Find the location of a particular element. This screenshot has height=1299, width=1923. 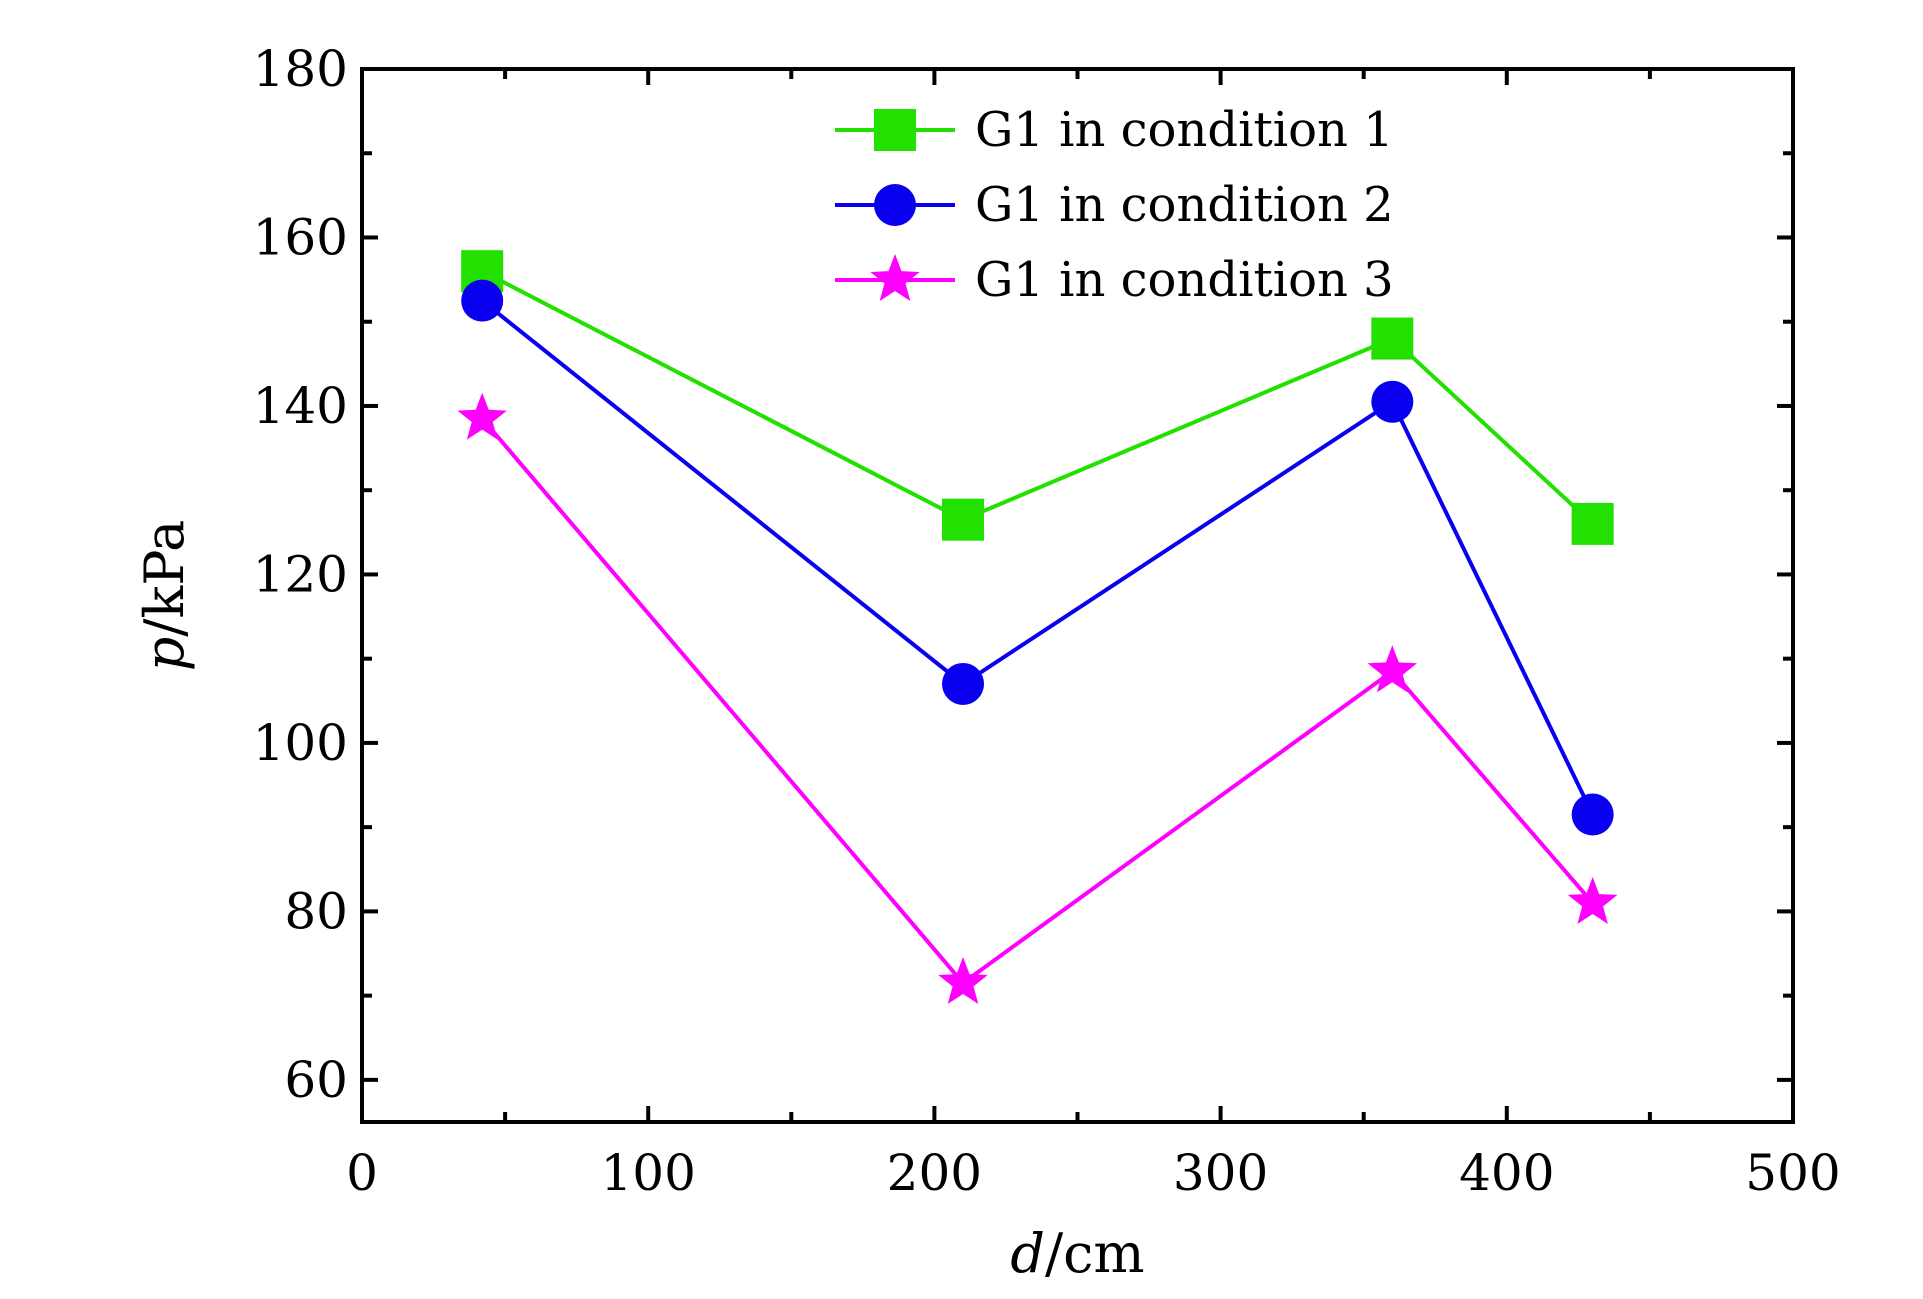

legend-item-1: G1 in condition 1 is located at coordinates (1114, 130).